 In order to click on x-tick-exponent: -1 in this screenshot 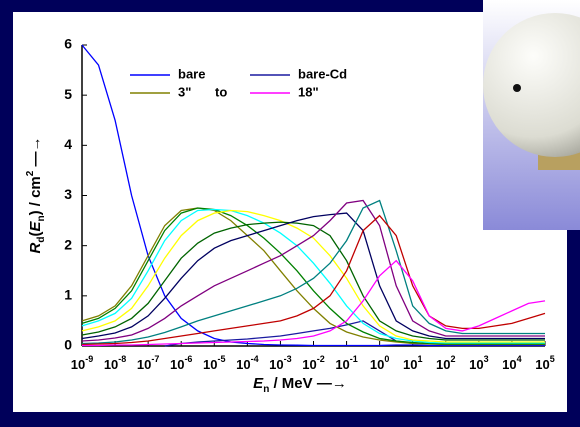, I will do `click(354, 359)`.